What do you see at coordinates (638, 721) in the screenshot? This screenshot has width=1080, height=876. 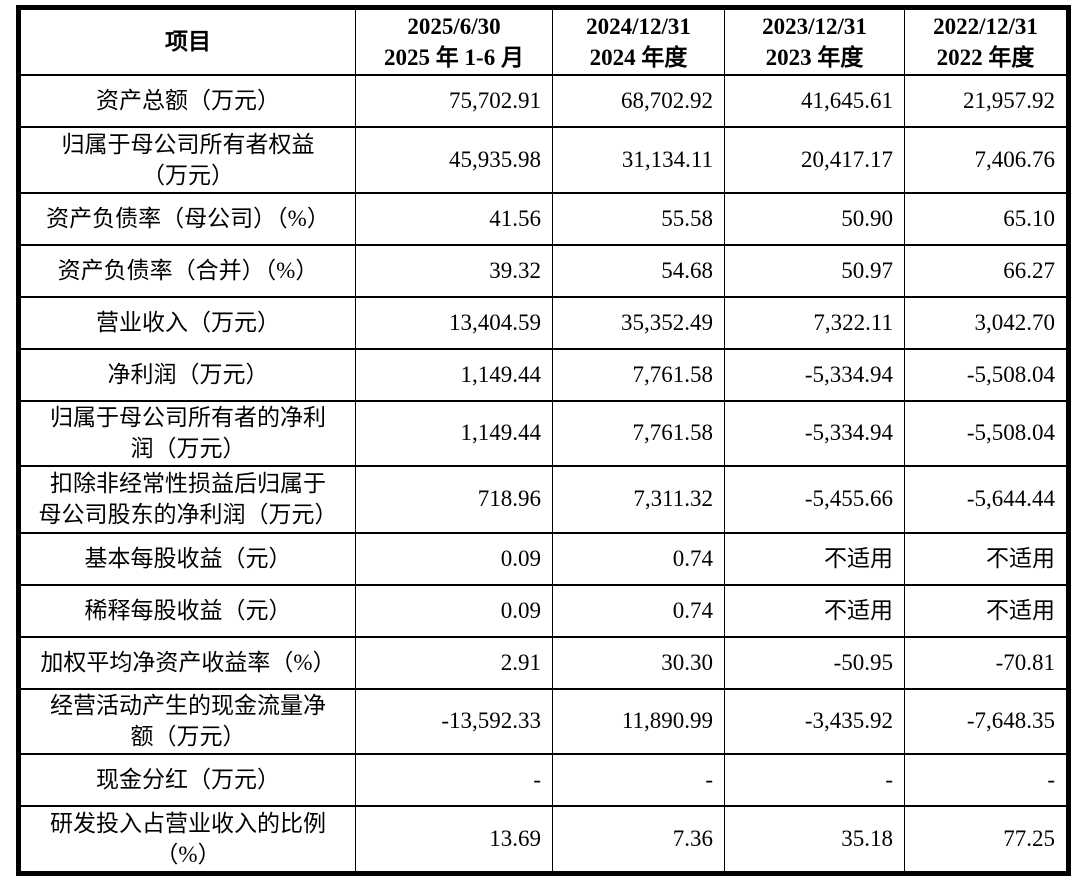 I see `cell-value: 11,890.99` at bounding box center [638, 721].